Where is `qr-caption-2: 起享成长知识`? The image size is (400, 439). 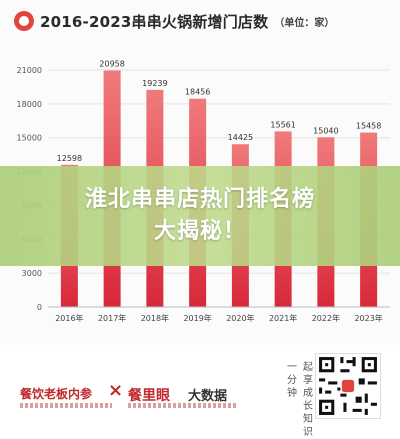
qr-caption-2: 起享成长知识 is located at coordinates (308, 400).